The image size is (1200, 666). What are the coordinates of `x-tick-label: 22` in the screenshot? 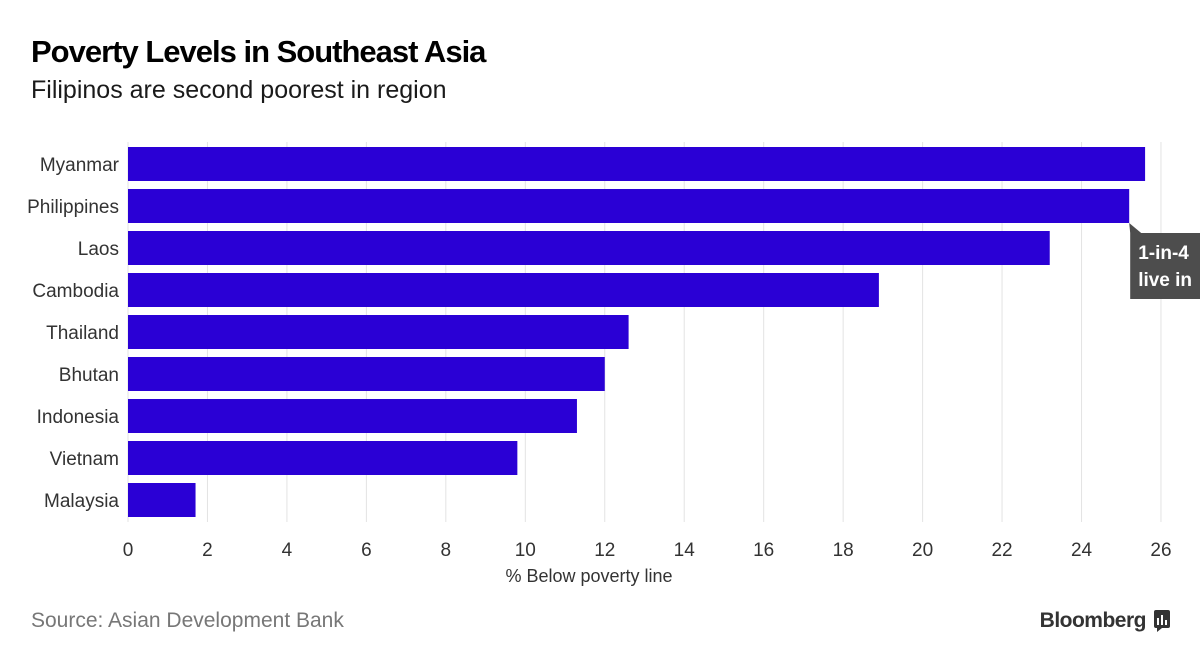 It's located at (1001, 550).